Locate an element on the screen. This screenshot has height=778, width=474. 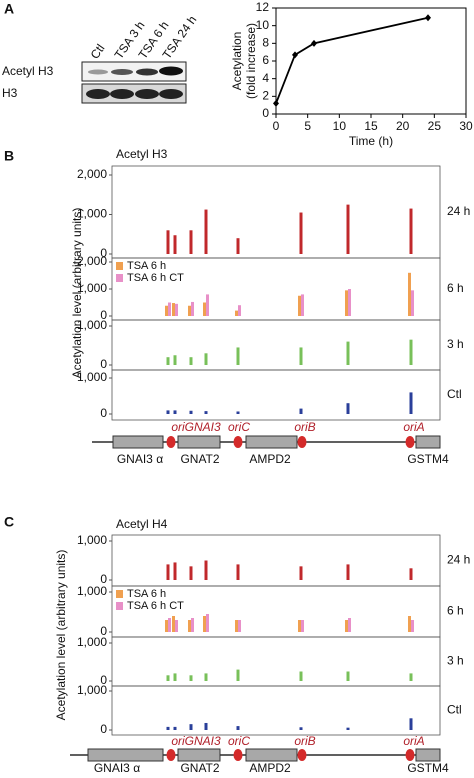
x-tick-label: 20 is located at coordinates (403, 126).